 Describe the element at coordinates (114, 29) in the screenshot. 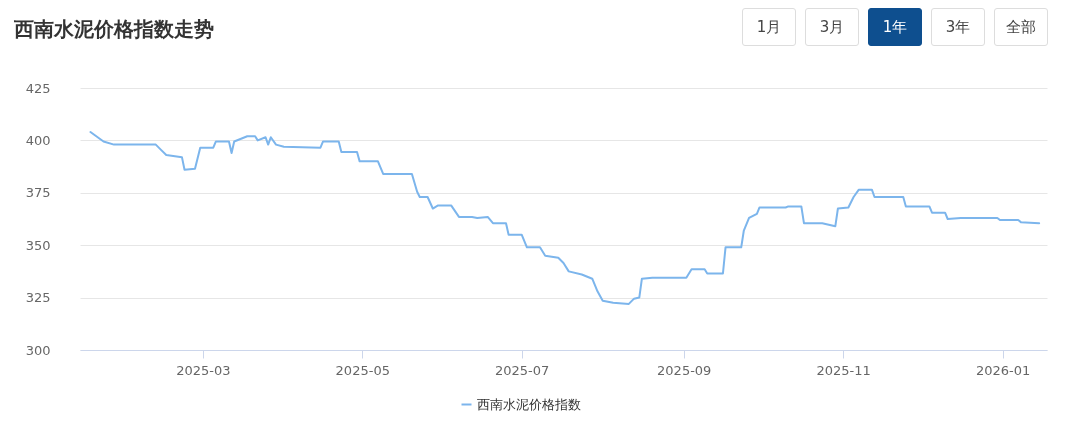

I see `chart-title: 西南水泥价格指数走势` at that location.